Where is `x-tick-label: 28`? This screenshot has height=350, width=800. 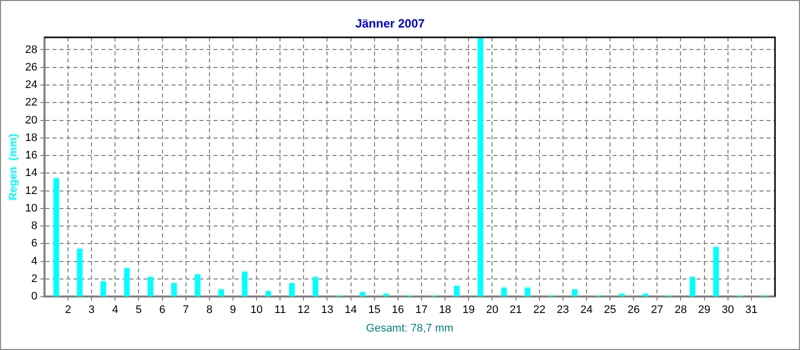
x-tick-label: 28 is located at coordinates (680, 310).